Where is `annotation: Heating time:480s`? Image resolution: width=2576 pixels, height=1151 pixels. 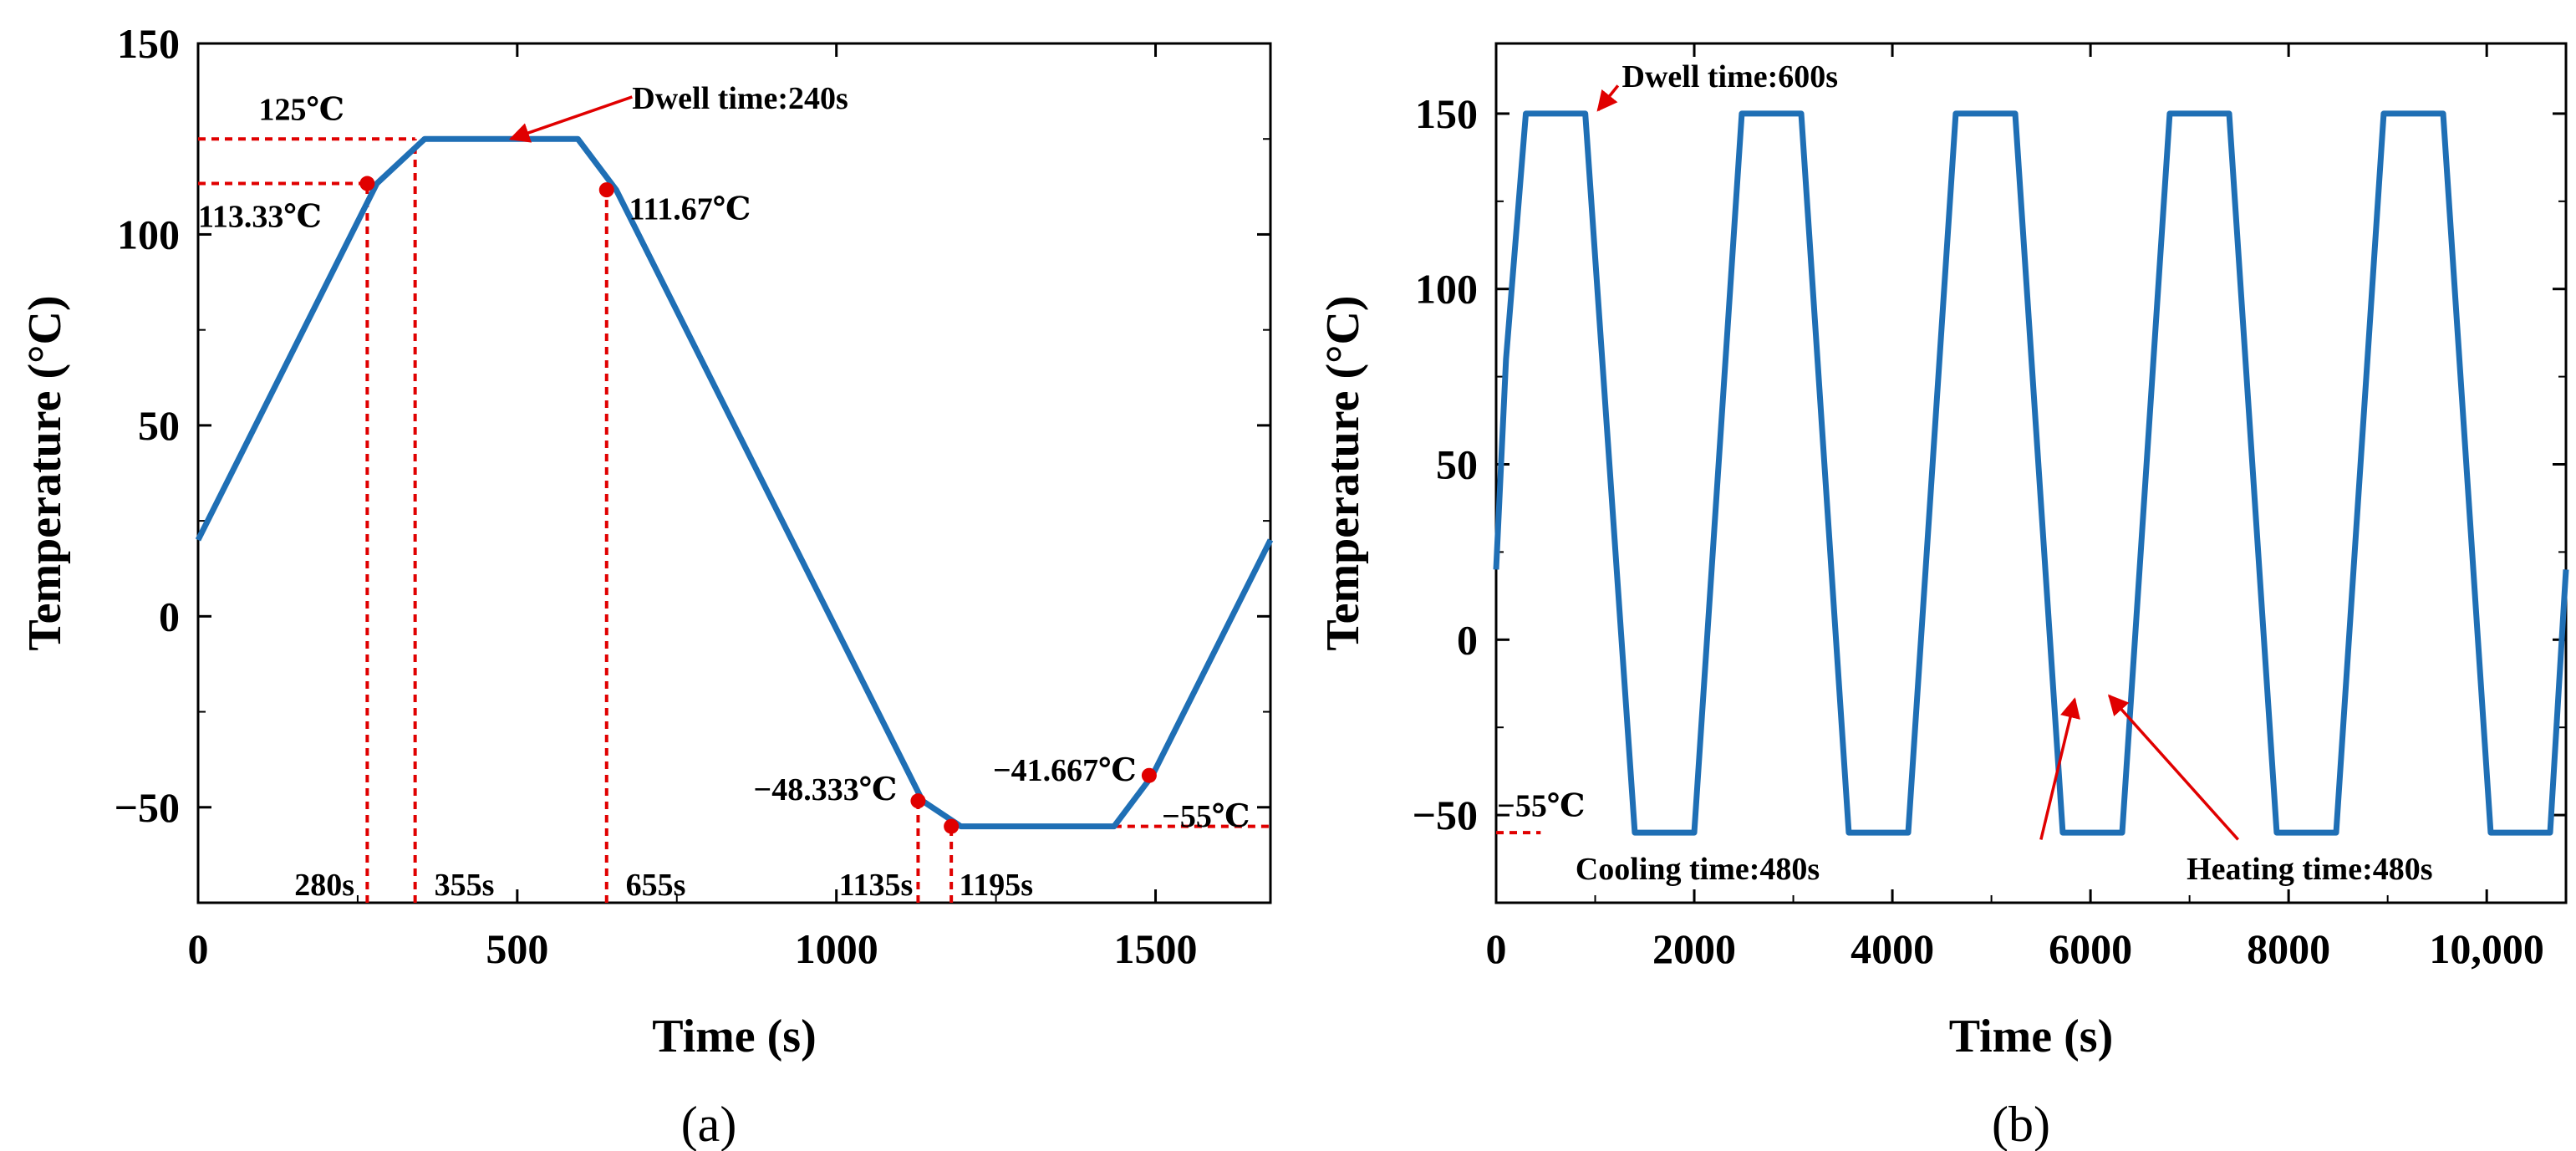
annotation: Heating time:480s is located at coordinates (2309, 869).